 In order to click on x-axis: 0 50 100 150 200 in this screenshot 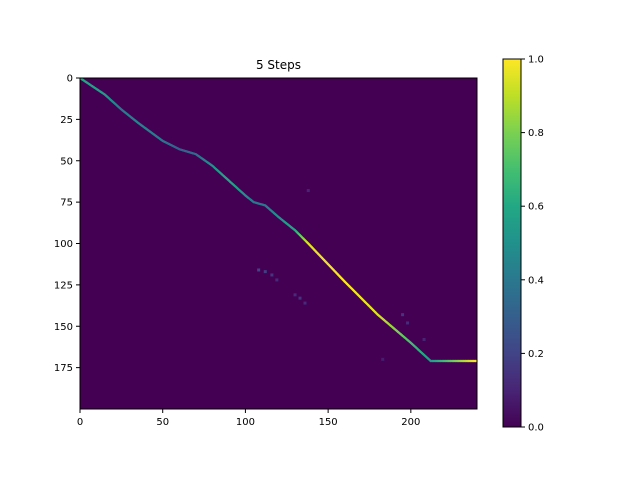, I will do `click(248, 418)`.